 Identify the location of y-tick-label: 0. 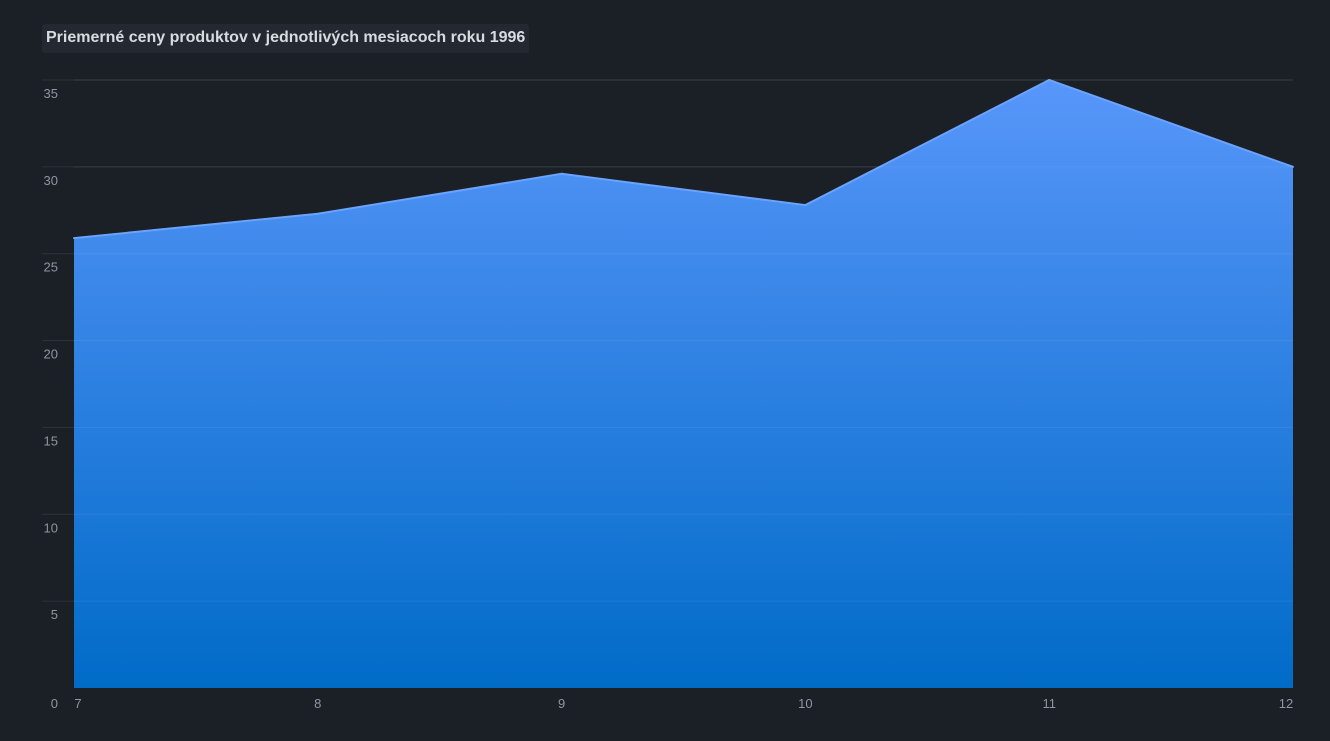
(54, 703).